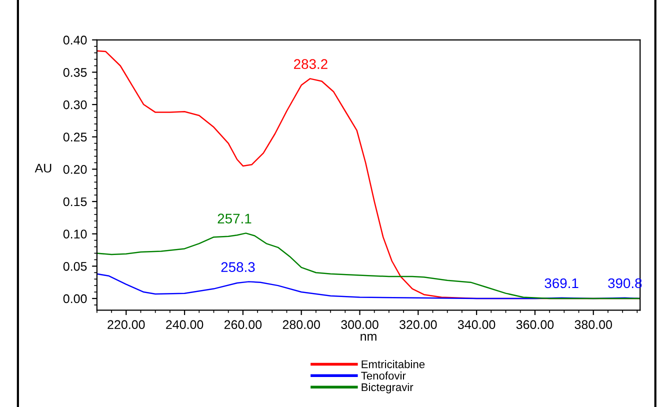  Describe the element at coordinates (393, 364) in the screenshot. I see `legend-label: Emtricitabine` at that location.